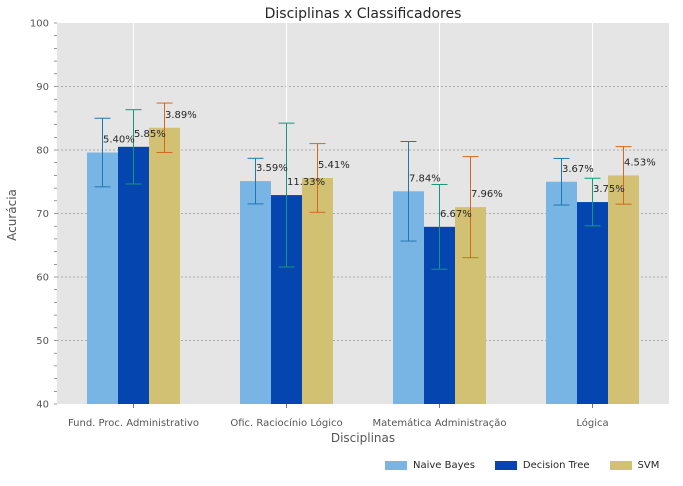 Image resolution: width=683 pixels, height=486 pixels. I want to click on x-axis-label: Disciplinas, so click(363, 438).